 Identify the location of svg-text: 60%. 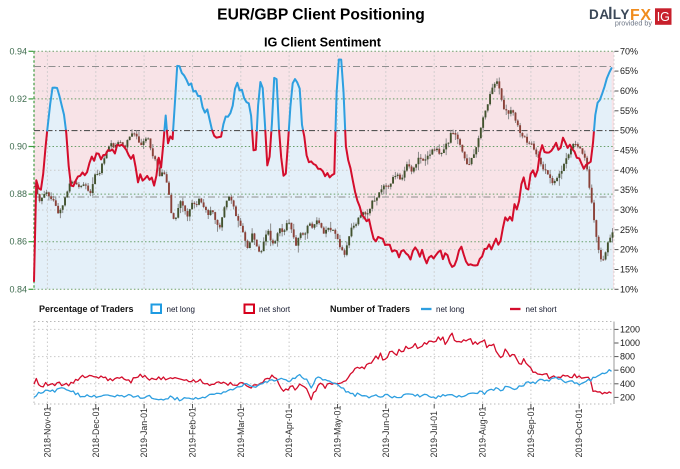
(629, 91).